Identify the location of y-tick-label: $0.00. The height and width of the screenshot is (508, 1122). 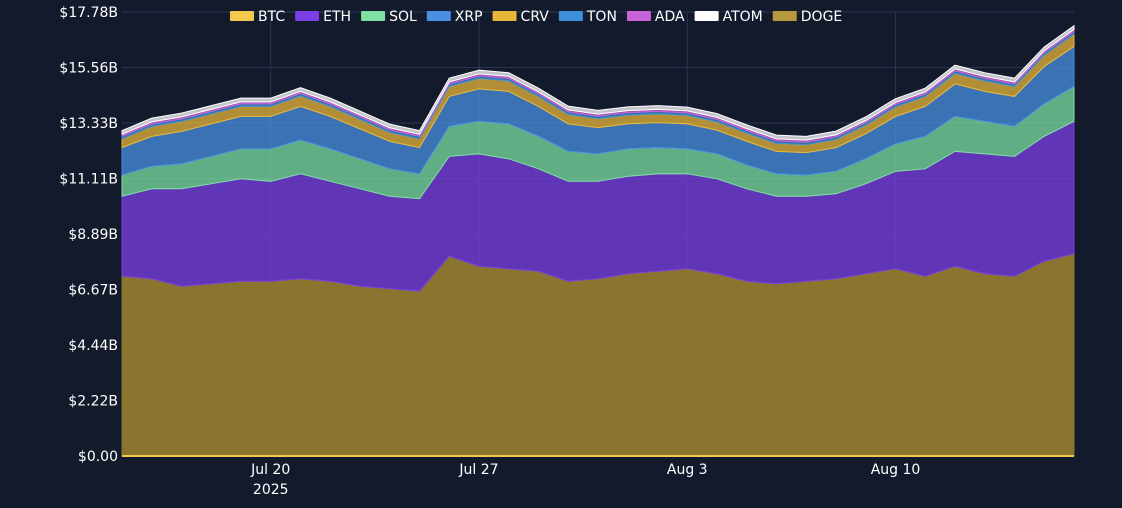
(98, 457).